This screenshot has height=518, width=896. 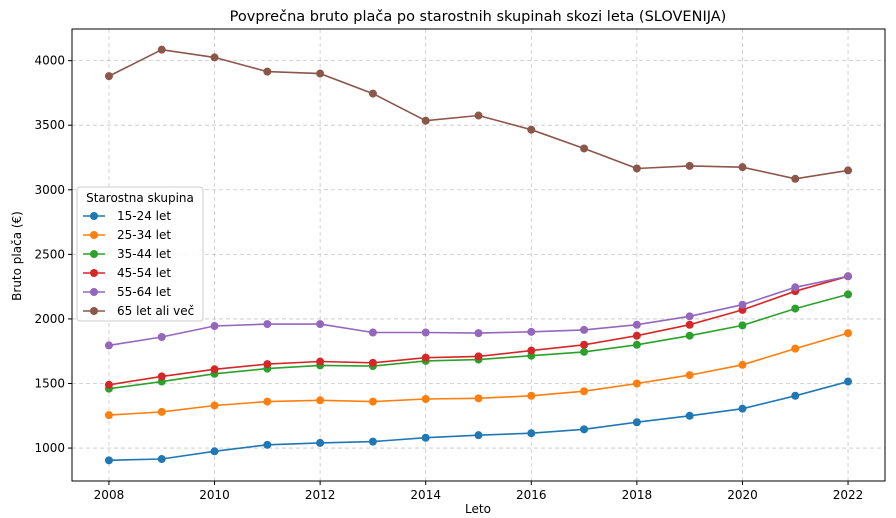 I want to click on x-tick-label: 2018, so click(x=637, y=495).